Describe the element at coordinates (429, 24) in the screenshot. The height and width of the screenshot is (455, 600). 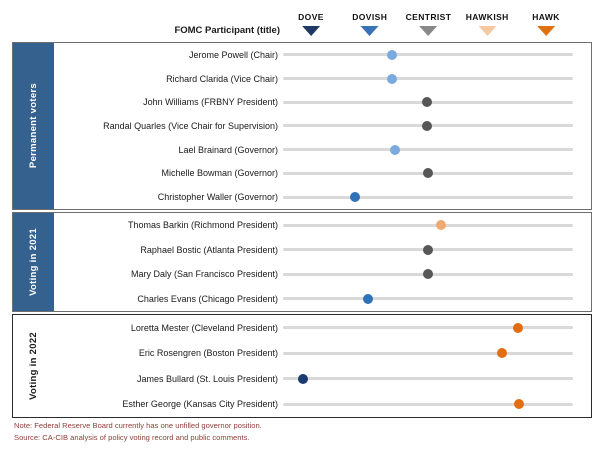
I see `legend-item-centrist: CENTRIST` at that location.